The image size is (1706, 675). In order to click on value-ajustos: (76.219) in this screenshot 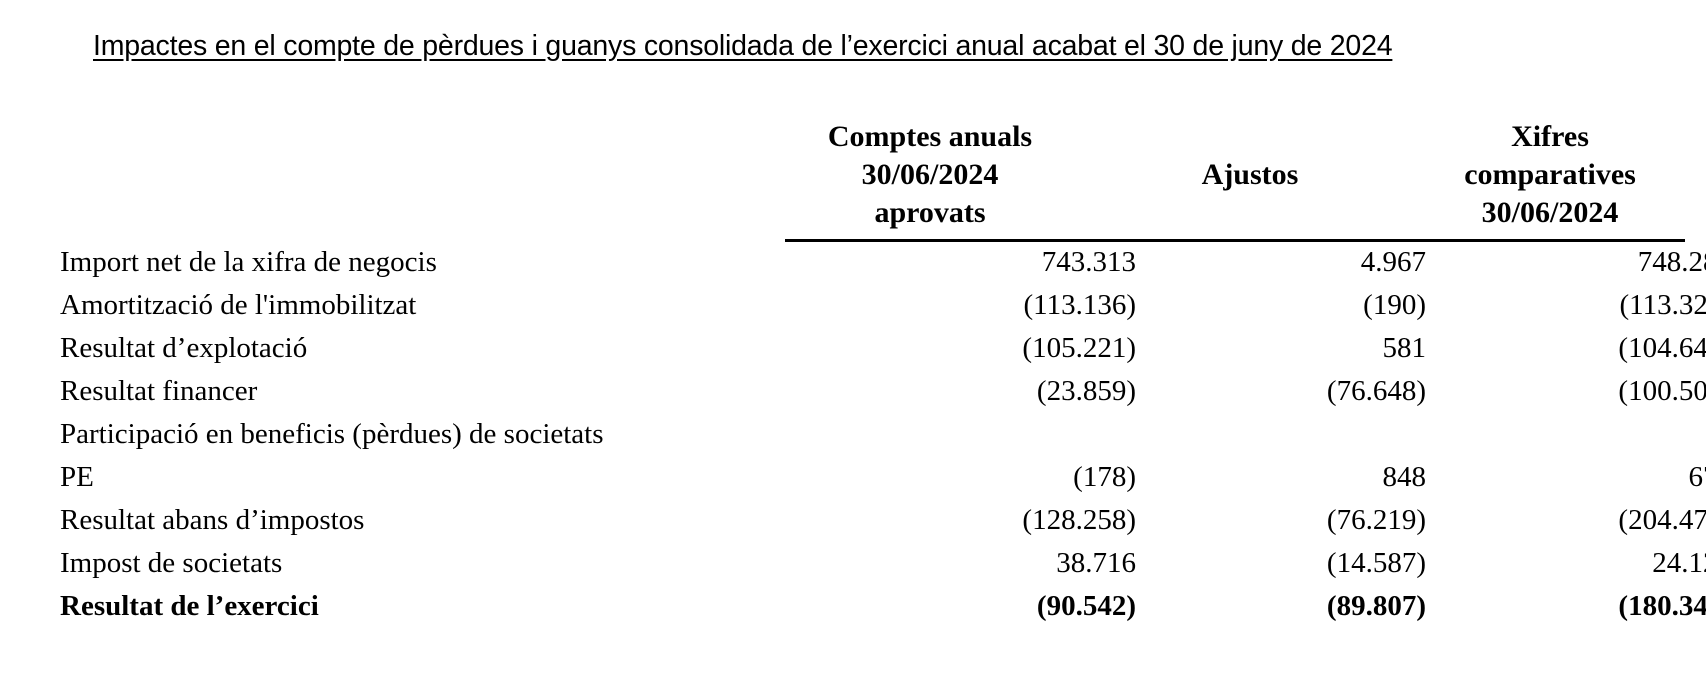, I will do `click(1376, 520)`.